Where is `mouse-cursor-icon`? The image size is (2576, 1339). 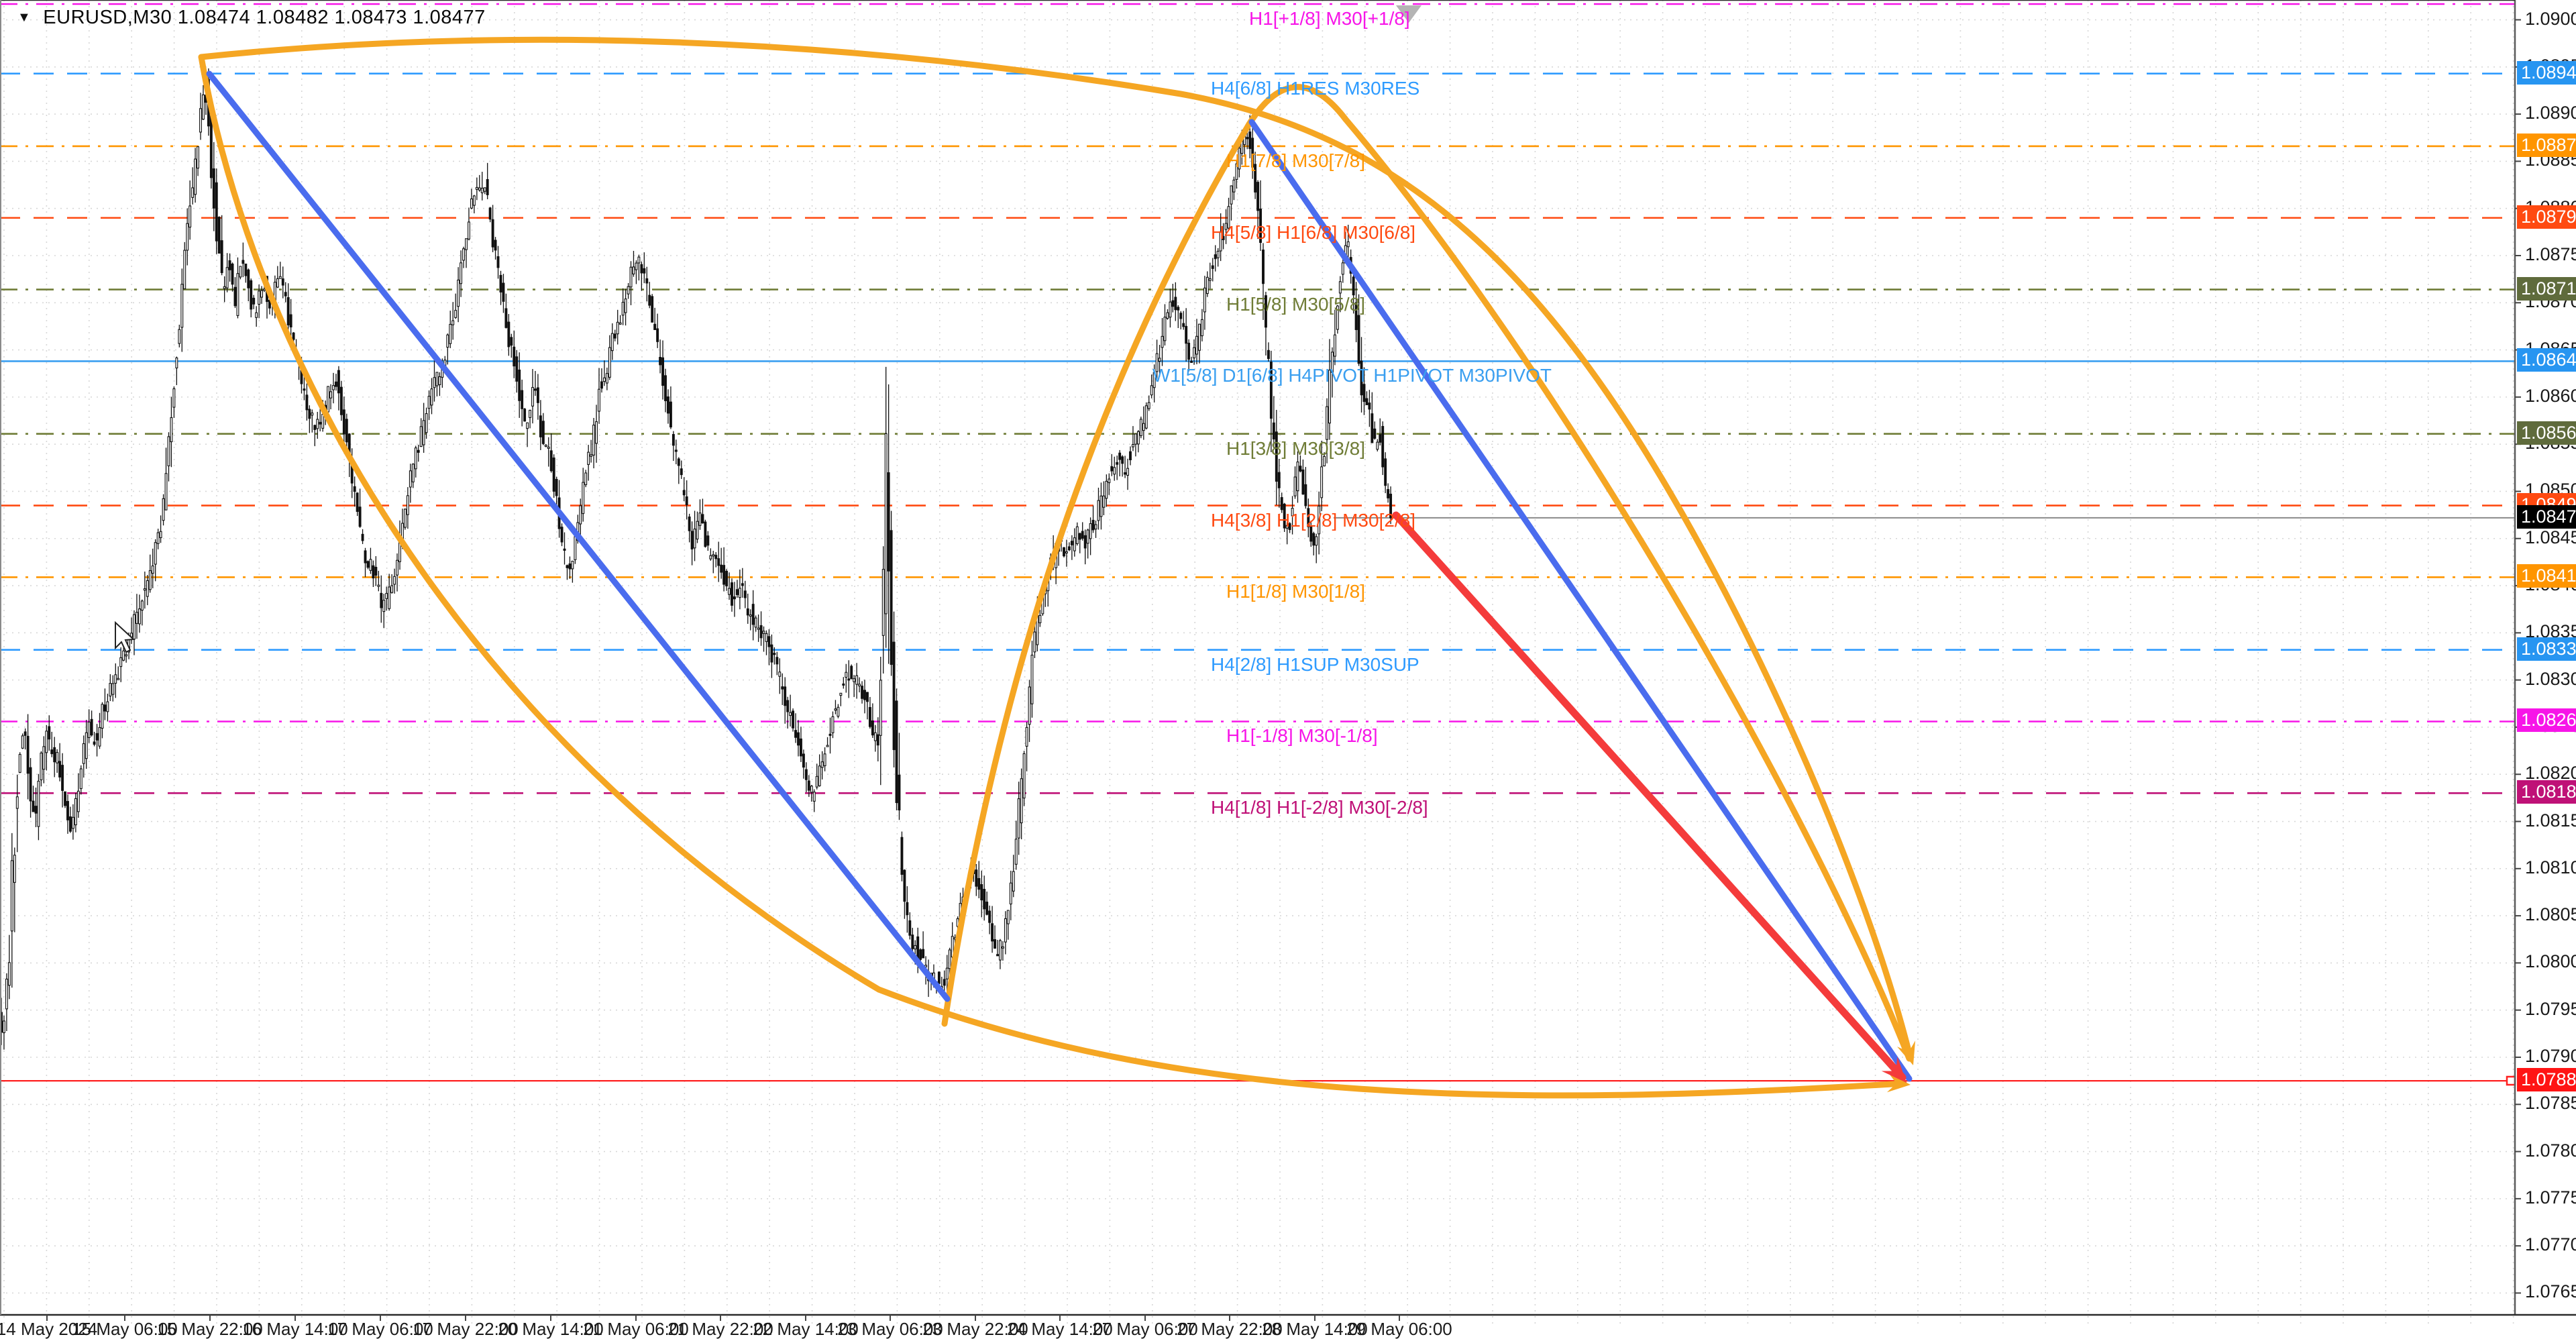 mouse-cursor-icon is located at coordinates (125, 637).